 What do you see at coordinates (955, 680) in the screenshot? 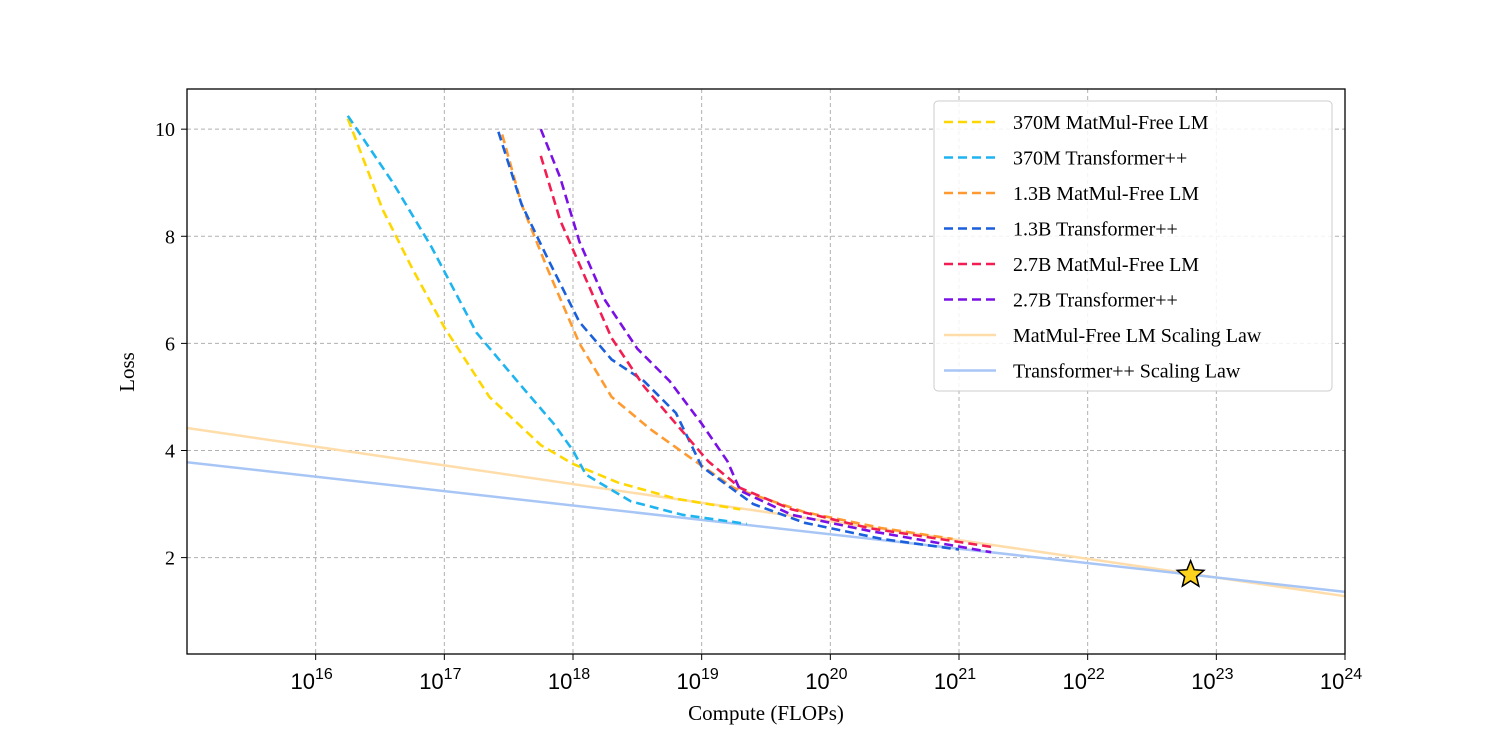
I see `x-tick-label: 1021` at bounding box center [955, 680].